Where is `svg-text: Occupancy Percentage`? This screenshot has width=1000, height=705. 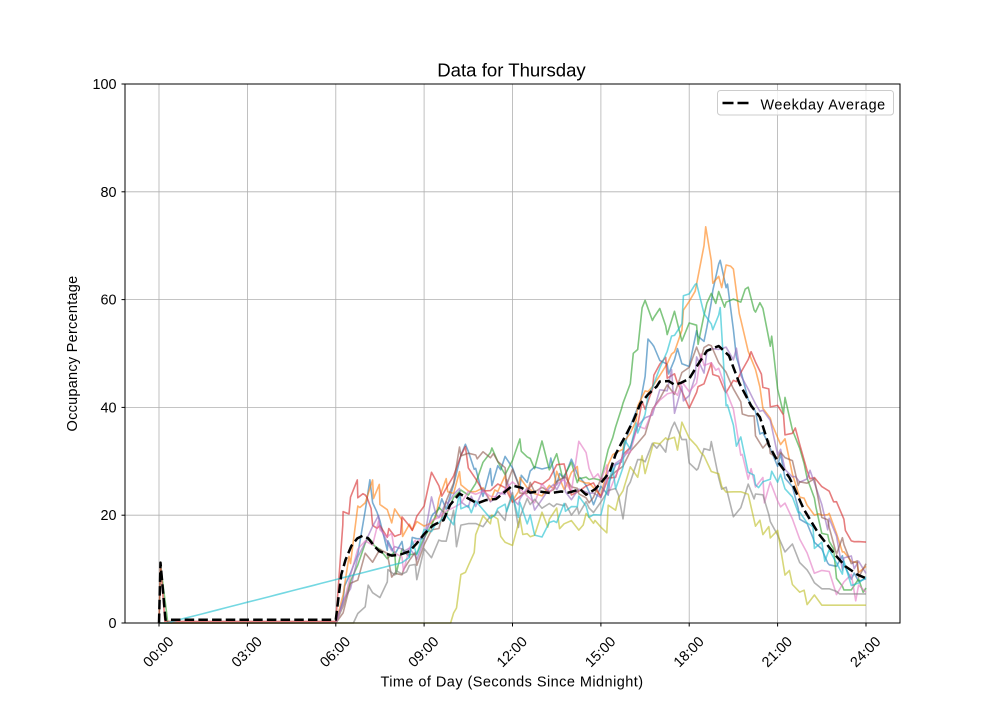 svg-text: Occupancy Percentage is located at coordinates (73, 354).